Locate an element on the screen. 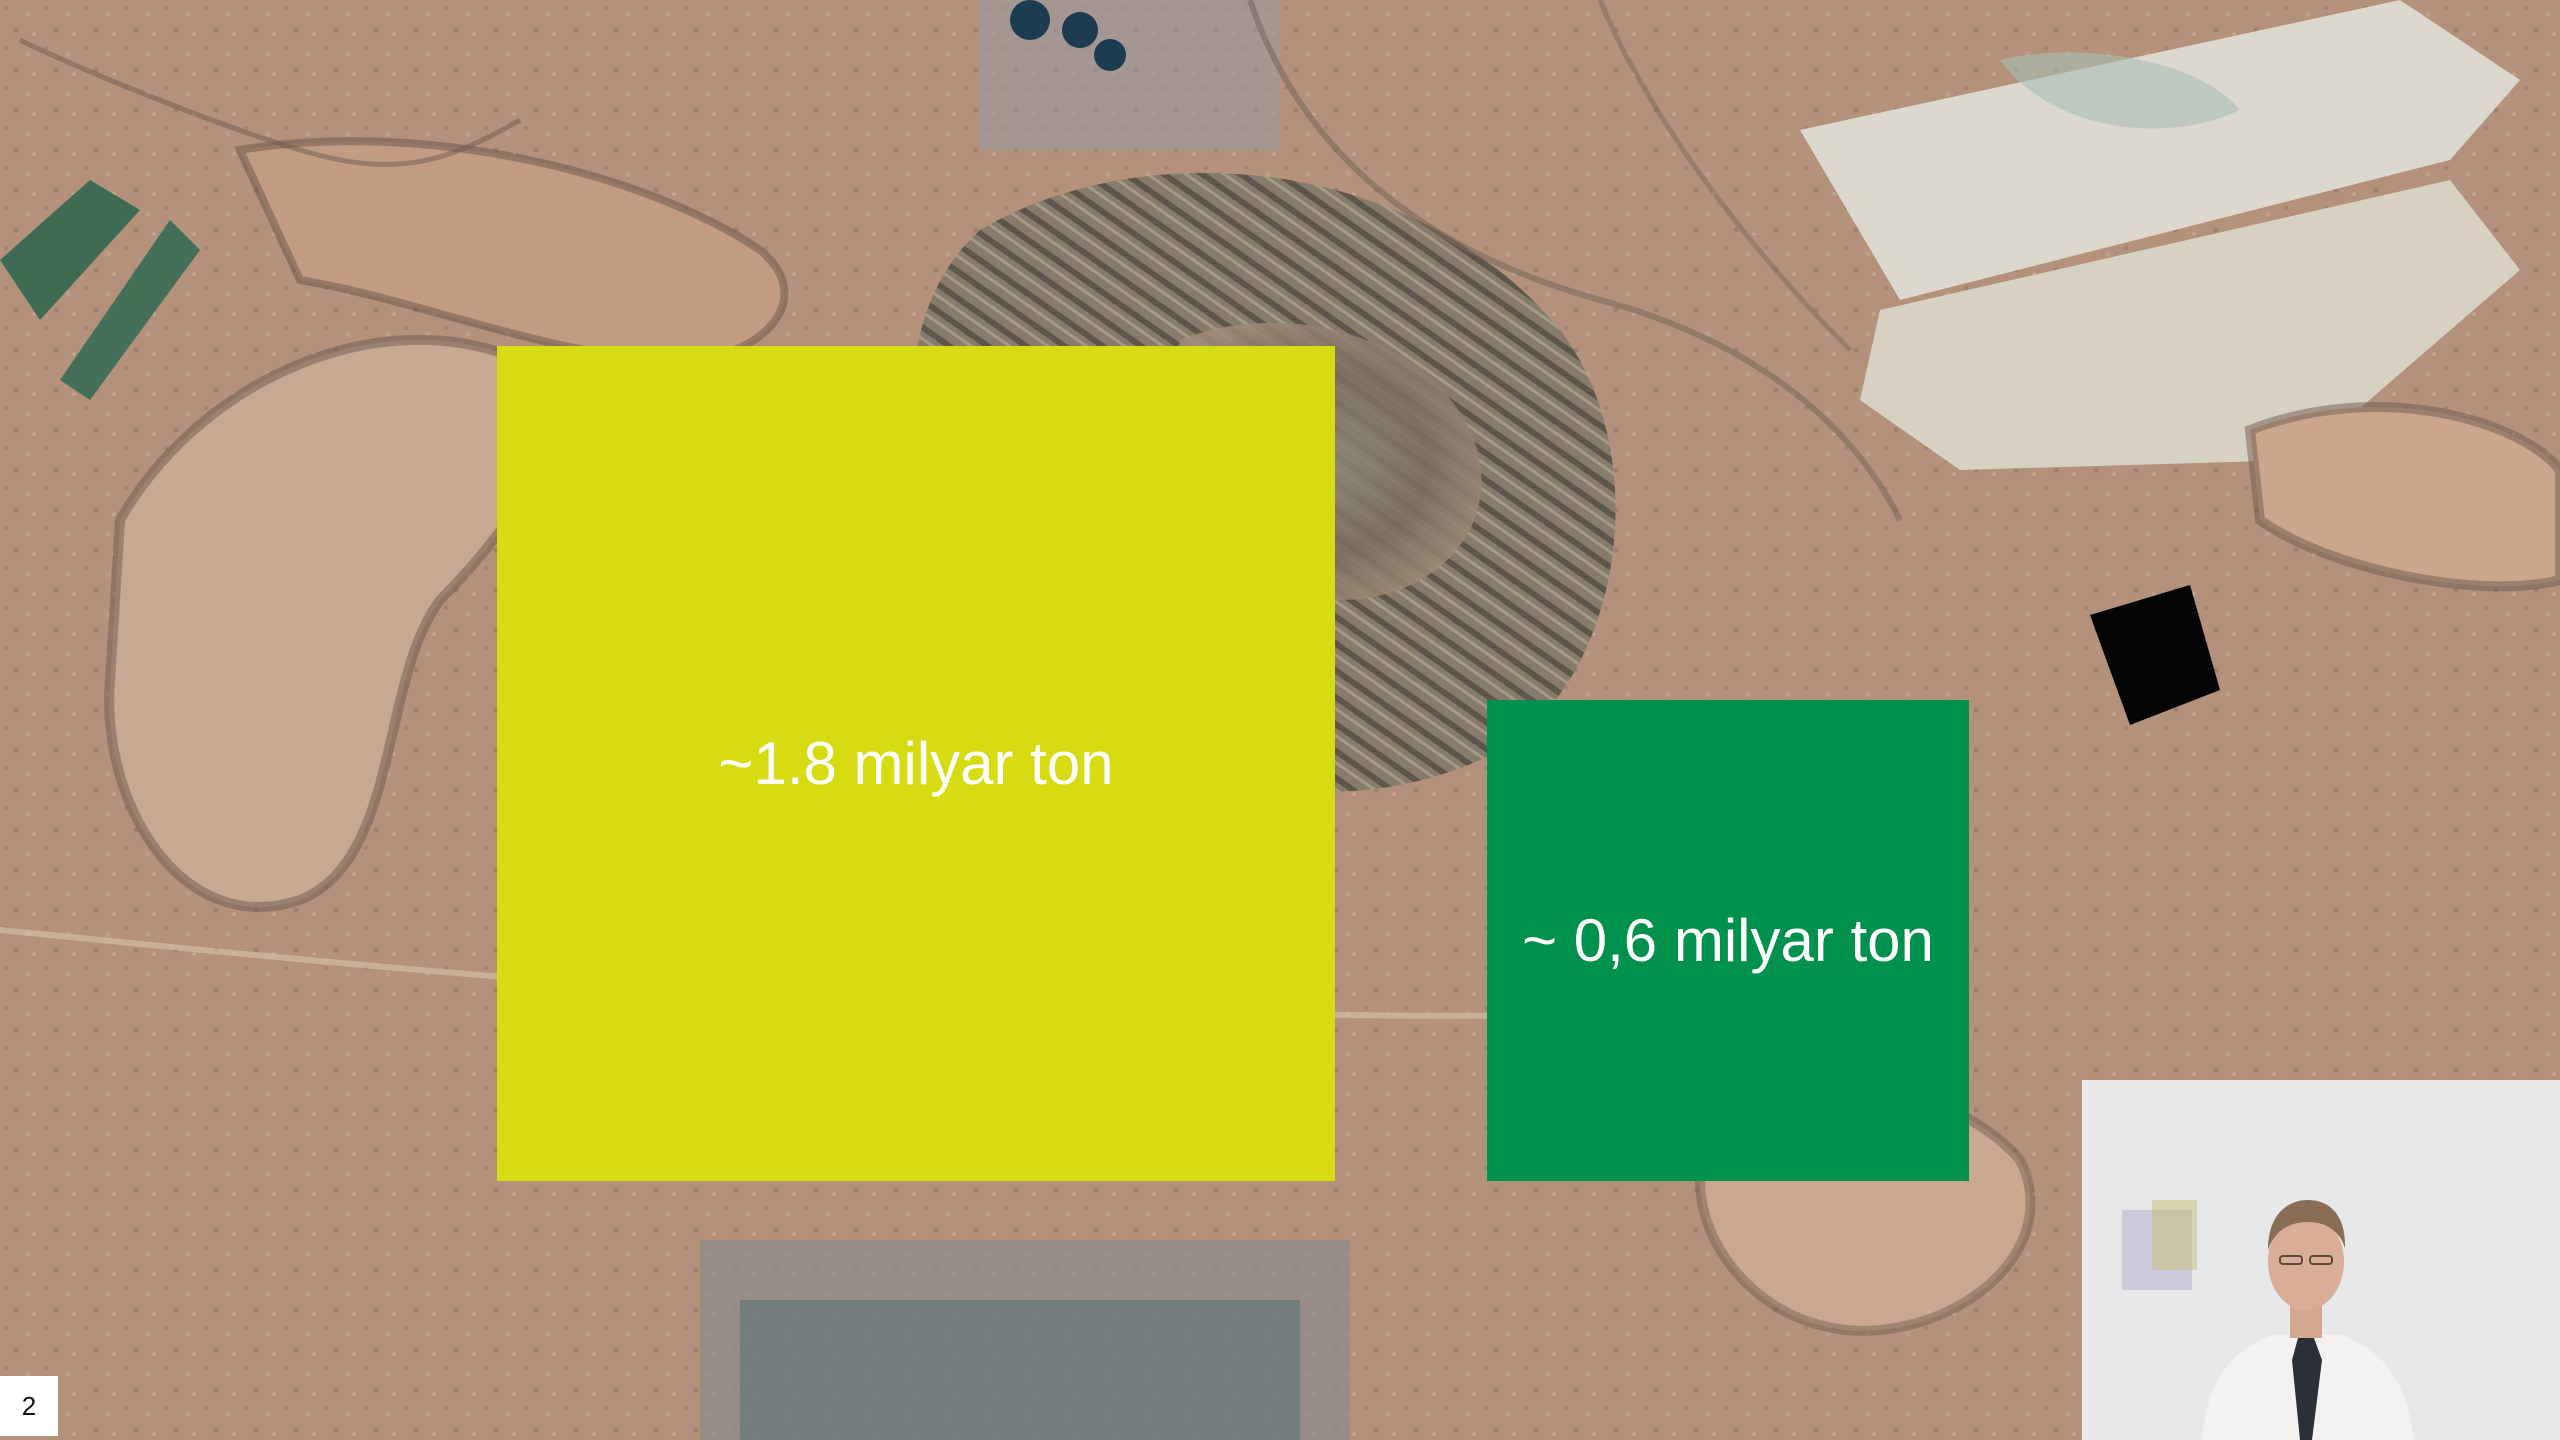 This screenshot has height=1440, width=2560. tonnage-label-large: ~1.8 milyar ton is located at coordinates (916, 763).